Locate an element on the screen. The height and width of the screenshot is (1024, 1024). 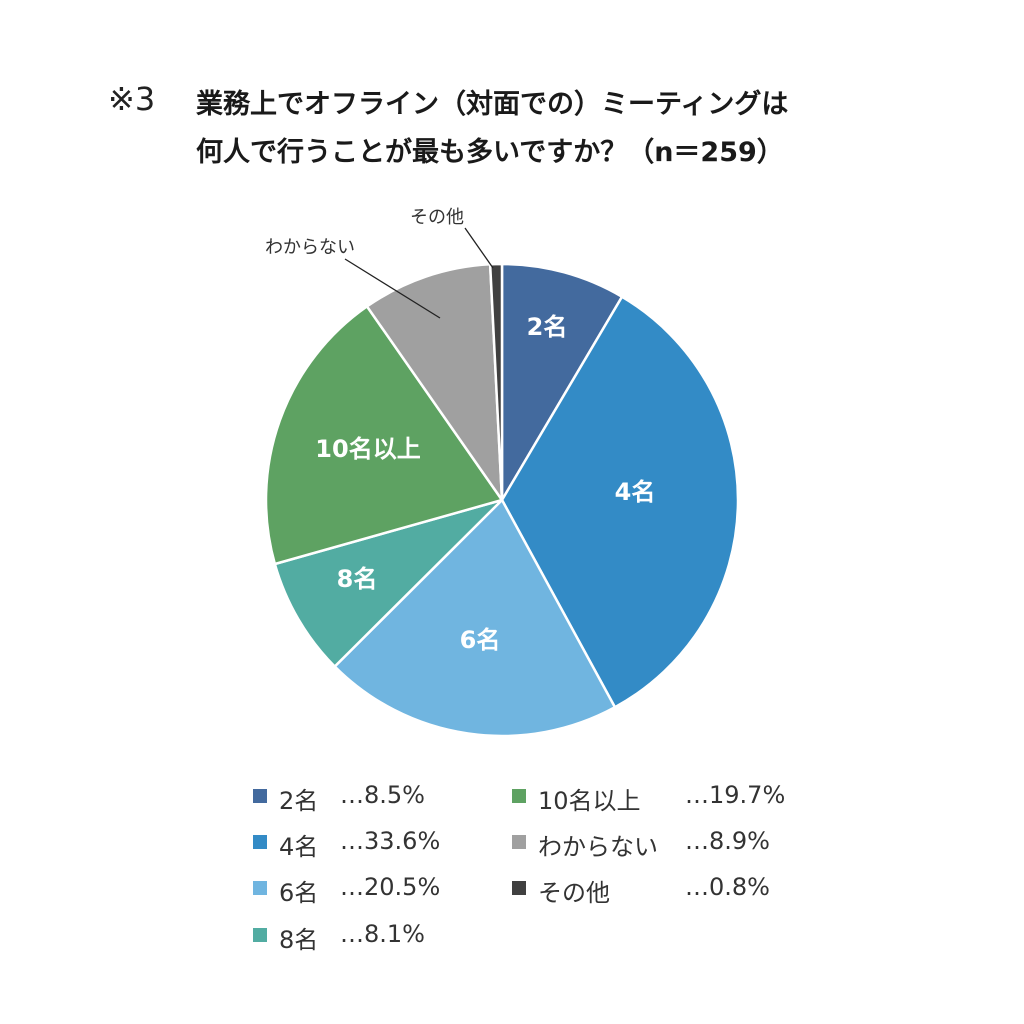
legend-label-3: 6名 is located at coordinates (299, 893).